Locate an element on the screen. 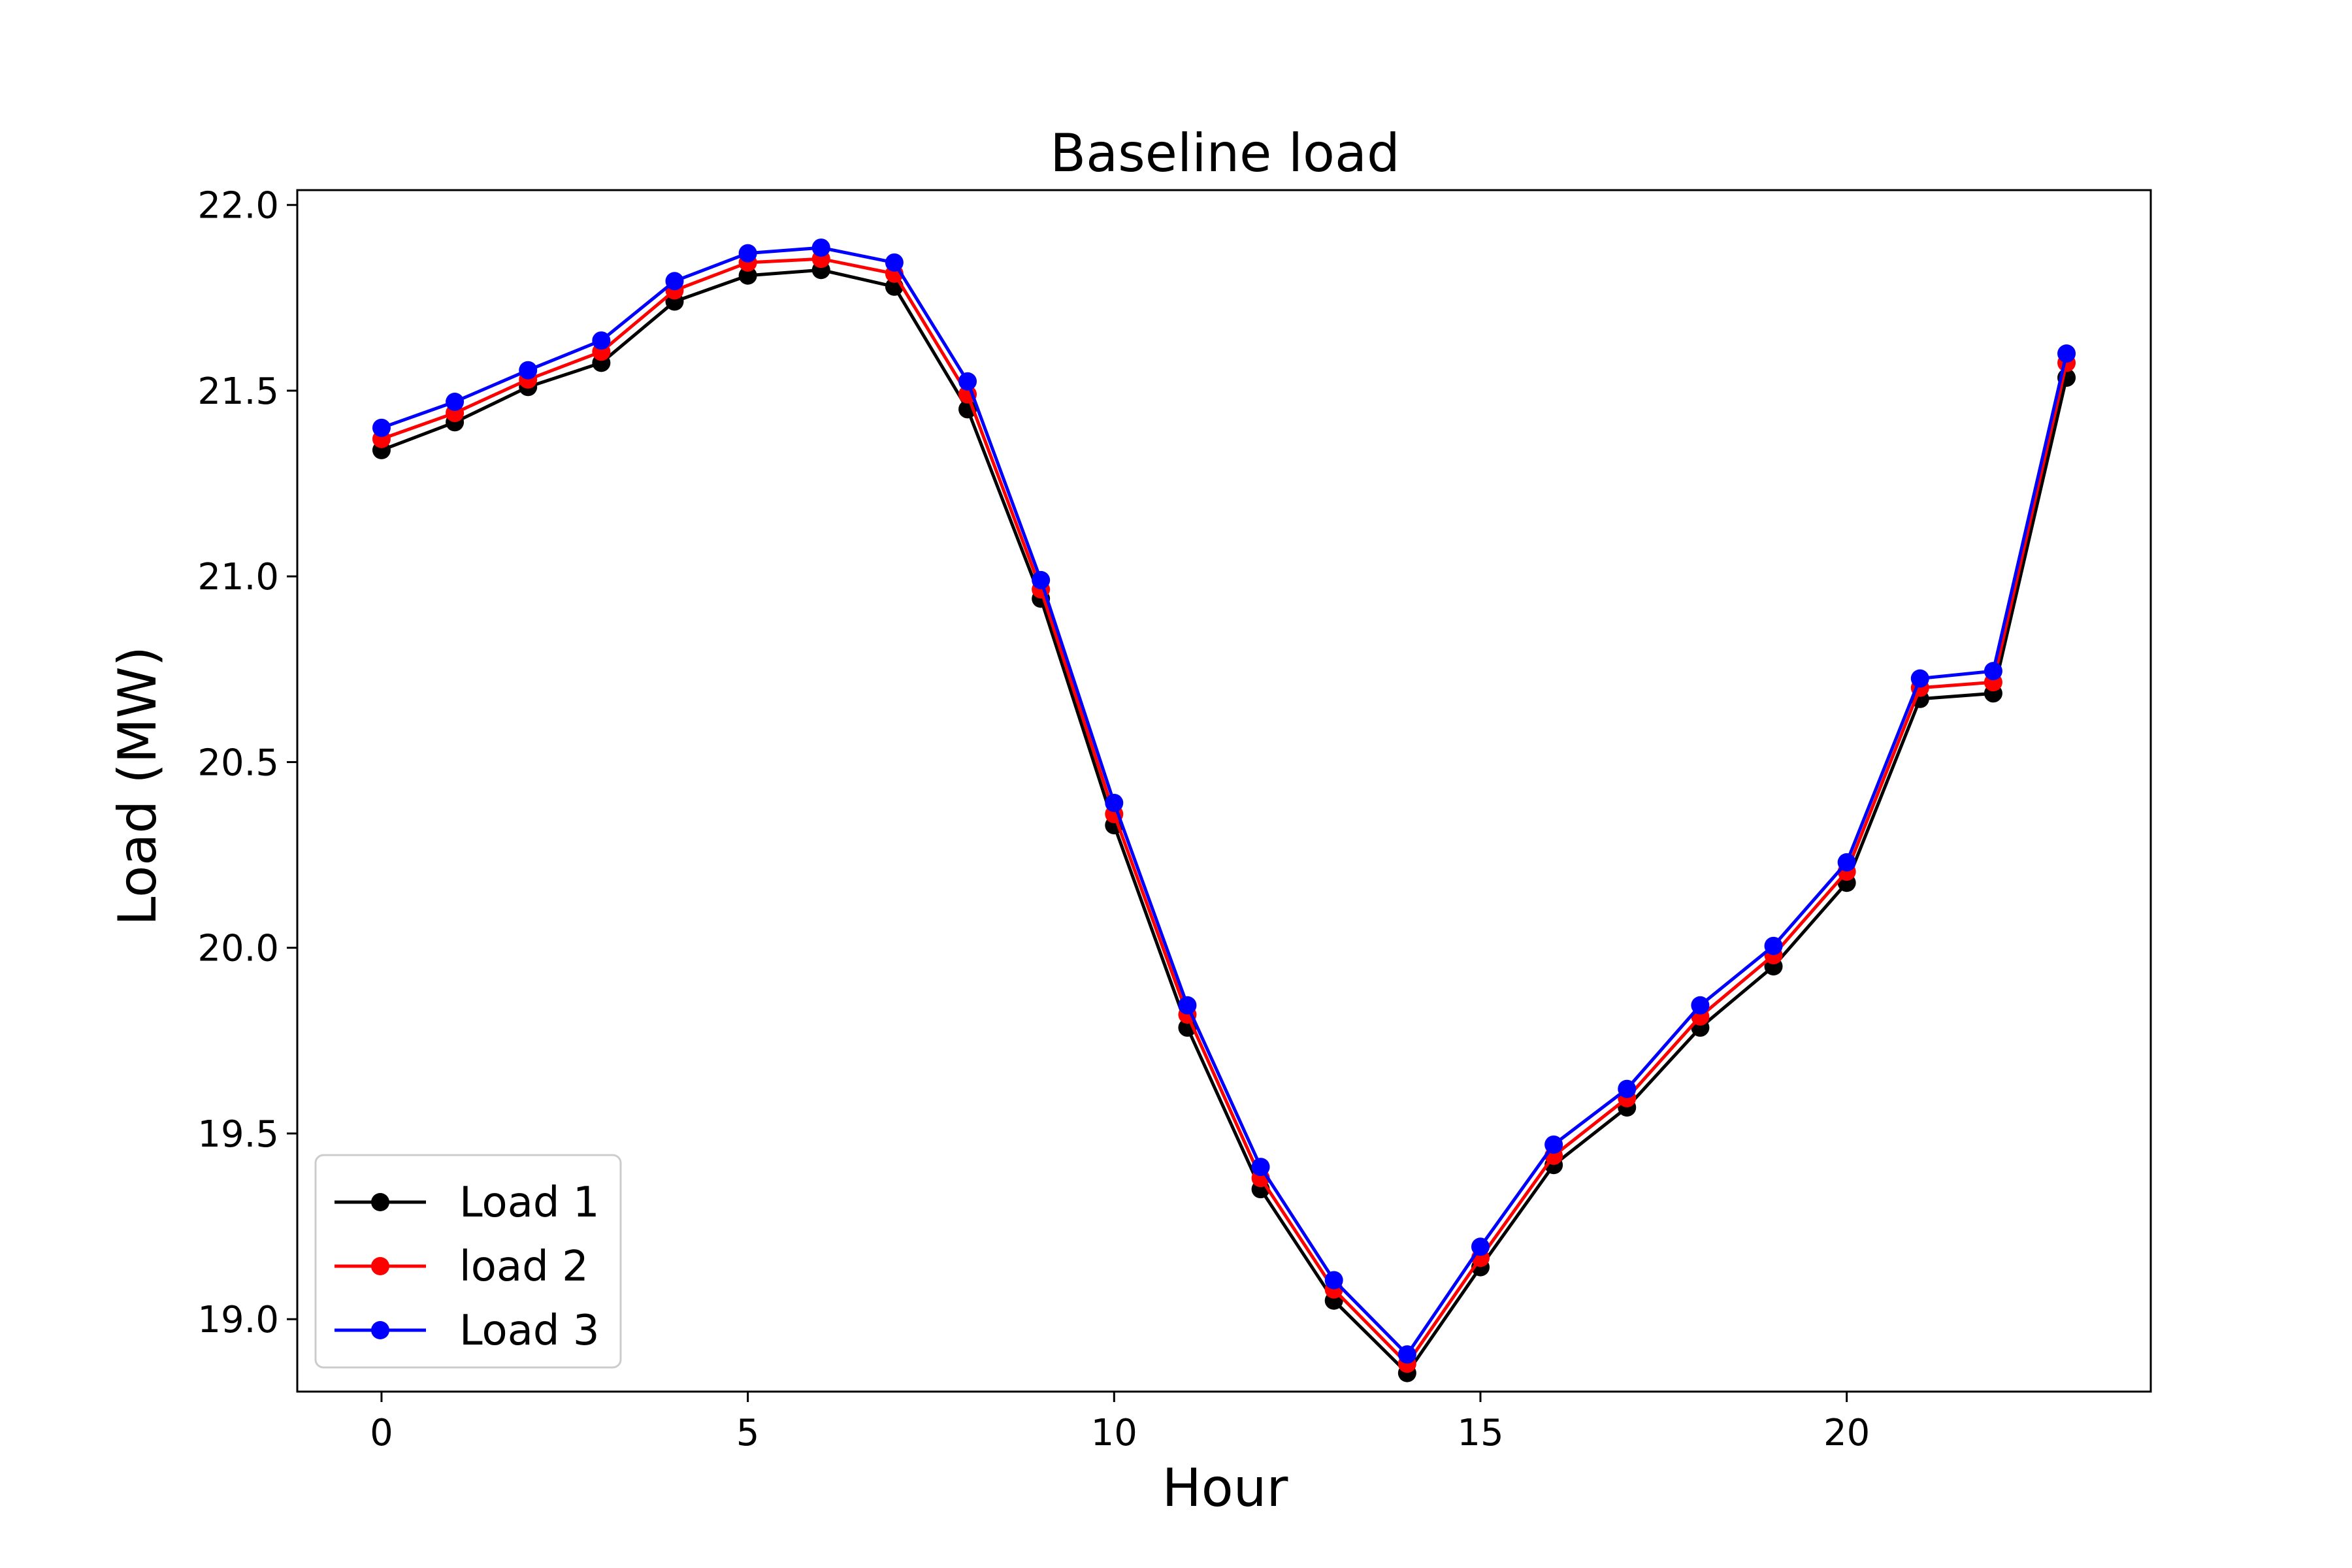 This screenshot has width=2352, height=1568. legend-entry: Load 3 is located at coordinates (467, 1331).